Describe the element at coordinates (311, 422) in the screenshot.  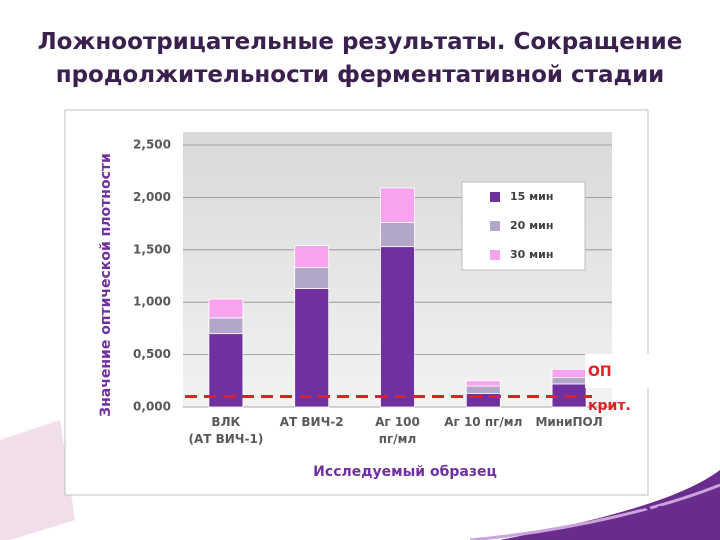
I see `x-tick-label: АТ ВИЧ-2` at that location.